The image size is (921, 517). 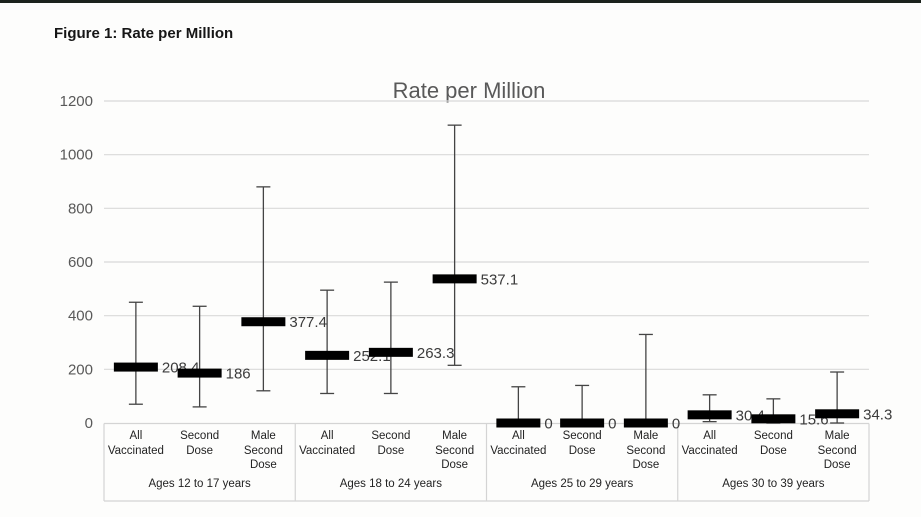 I want to click on data-point-value-label: 186, so click(x=238, y=374).